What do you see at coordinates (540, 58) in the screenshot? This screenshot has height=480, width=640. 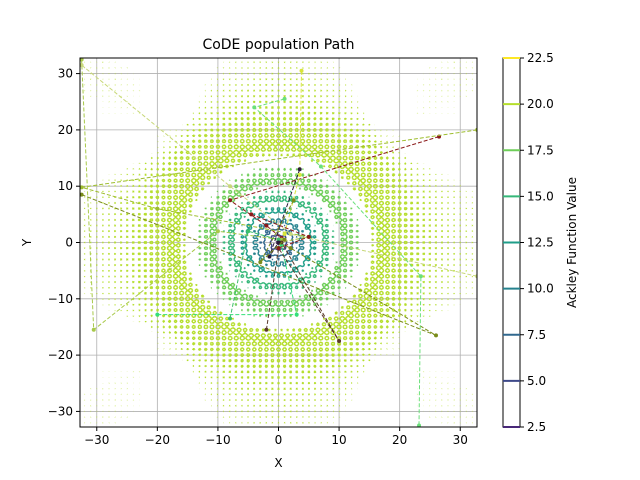 I see `colorbar-tick-label: 22.5` at bounding box center [540, 58].